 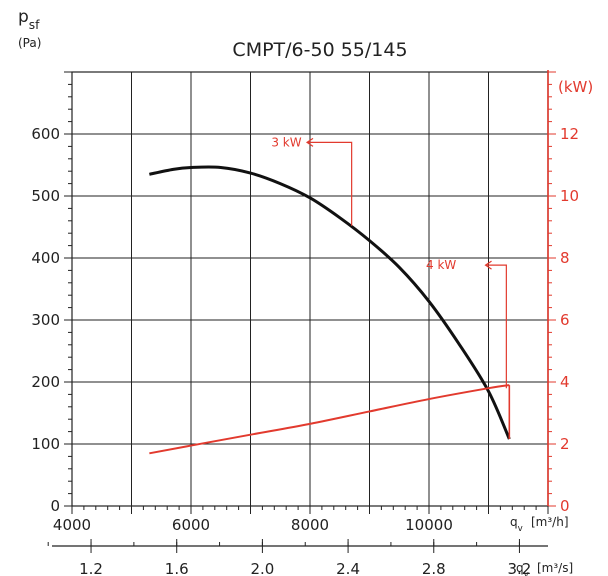 What do you see at coordinates (441, 265) in the screenshot?
I see `power-annotation-label: 4 kW` at bounding box center [441, 265].